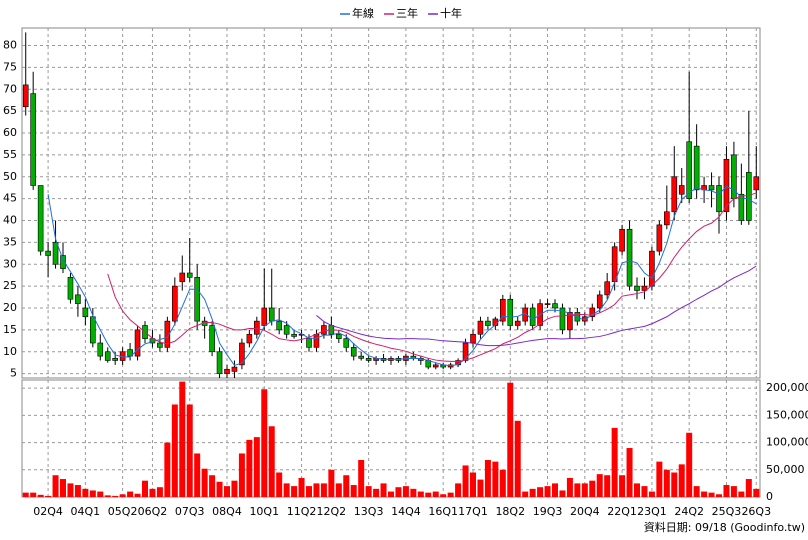 Image resolution: width=808 pixels, height=540 pixels. What do you see at coordinates (227, 511) in the screenshot?
I see `x-tick-label: 08Q4` at bounding box center [227, 511].